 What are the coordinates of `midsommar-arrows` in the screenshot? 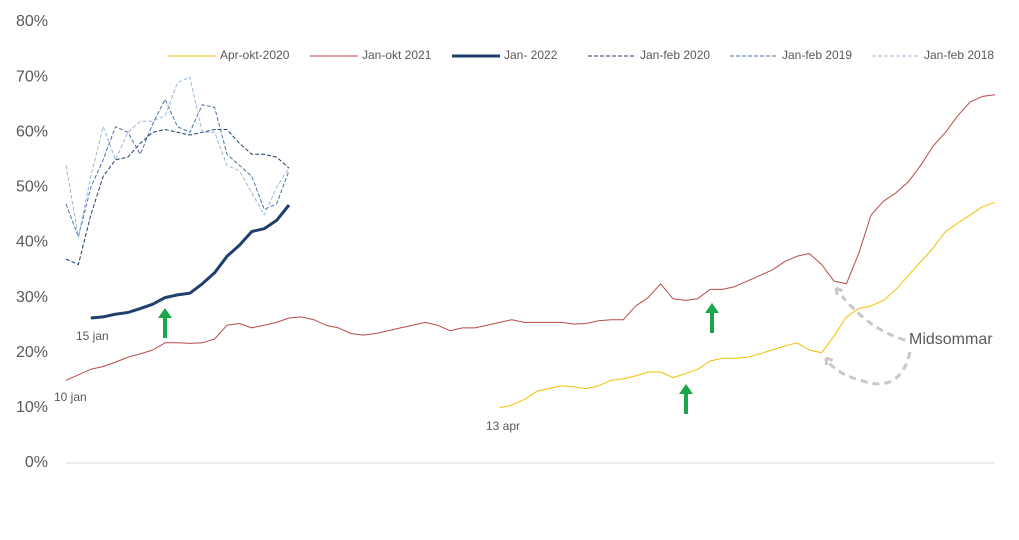 It's located at (868, 336).